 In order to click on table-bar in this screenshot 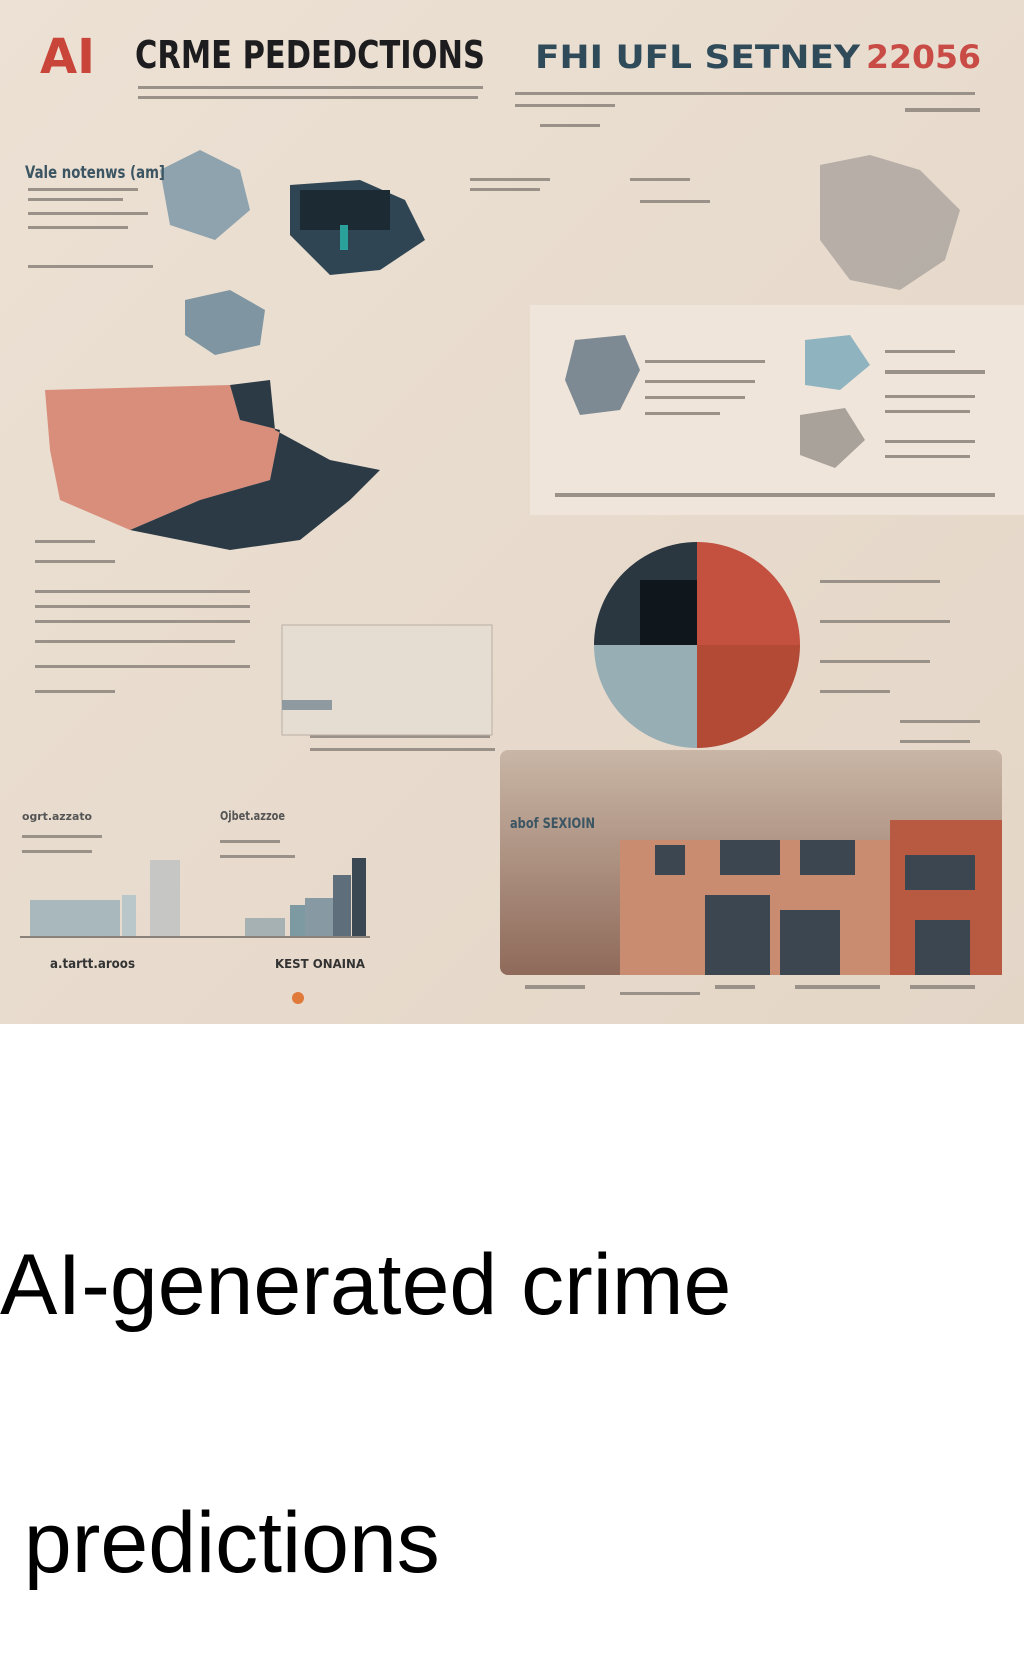, I will do `click(307, 705)`.